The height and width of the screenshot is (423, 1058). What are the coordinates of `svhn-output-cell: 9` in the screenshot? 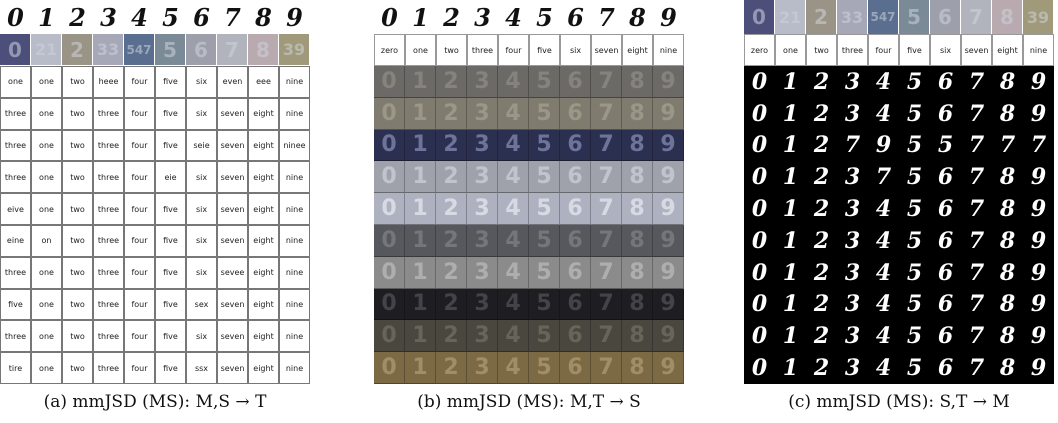 It's located at (668, 368).